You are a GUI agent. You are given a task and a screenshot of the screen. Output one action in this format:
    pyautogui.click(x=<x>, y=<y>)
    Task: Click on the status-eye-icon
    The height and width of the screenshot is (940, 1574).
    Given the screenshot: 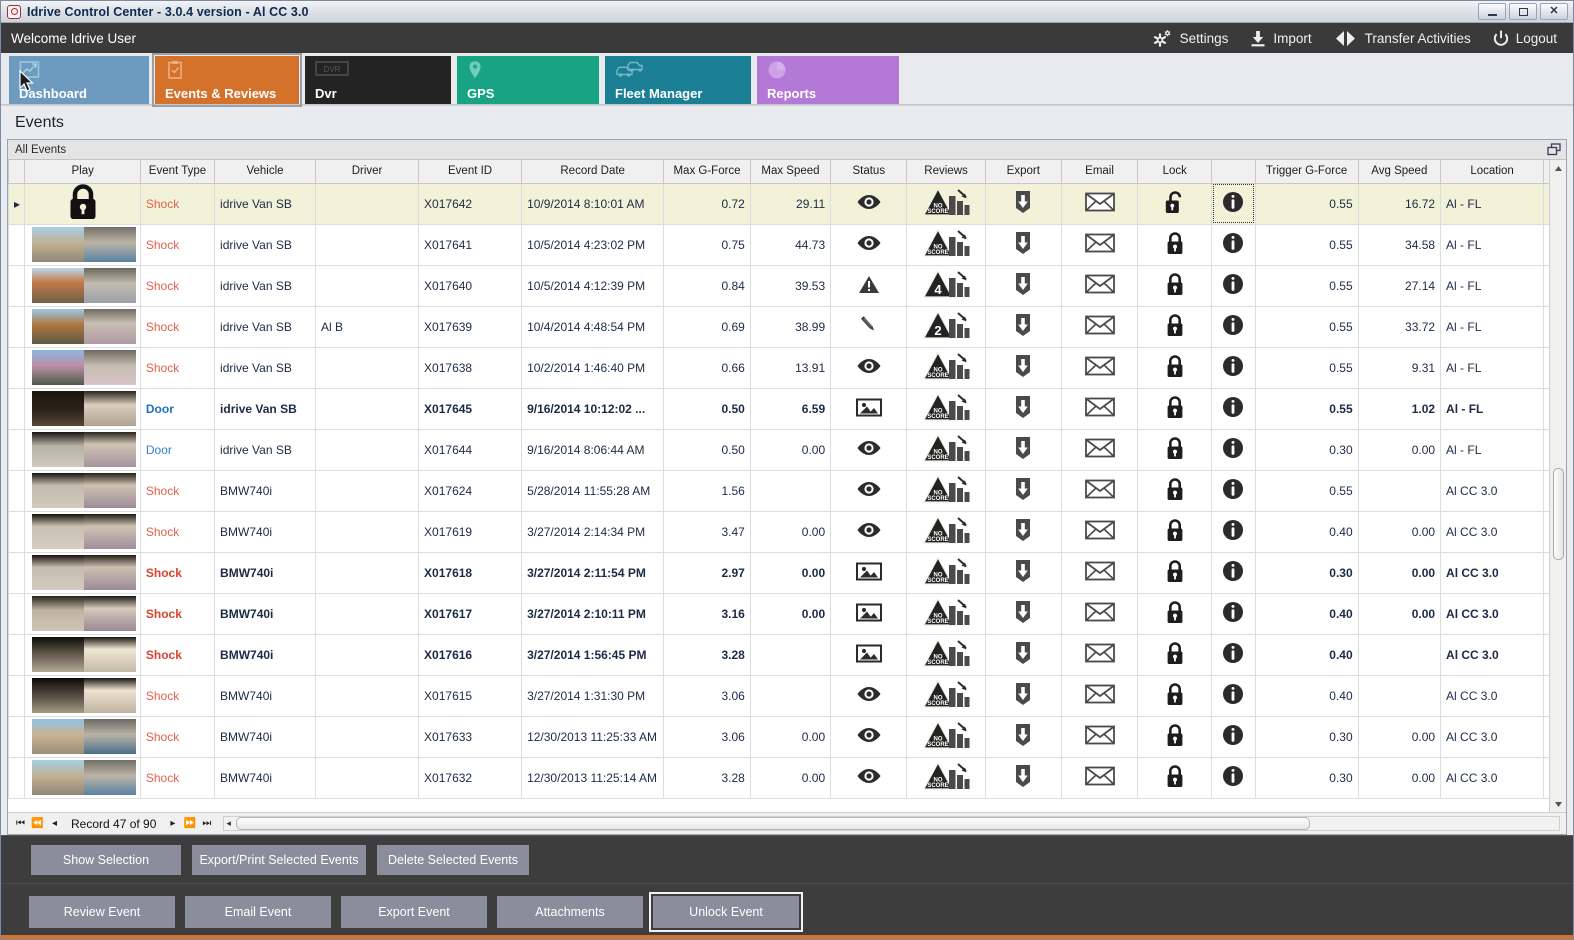 What is the action you would take?
    pyautogui.click(x=869, y=491)
    